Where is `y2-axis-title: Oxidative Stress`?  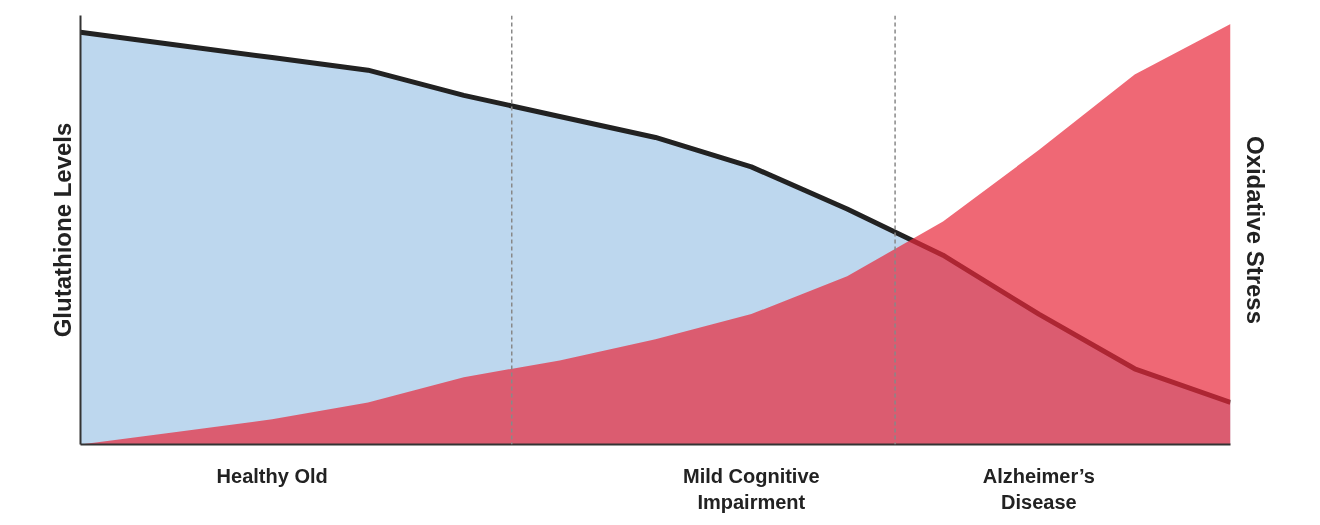 y2-axis-title: Oxidative Stress is located at coordinates (1255, 230).